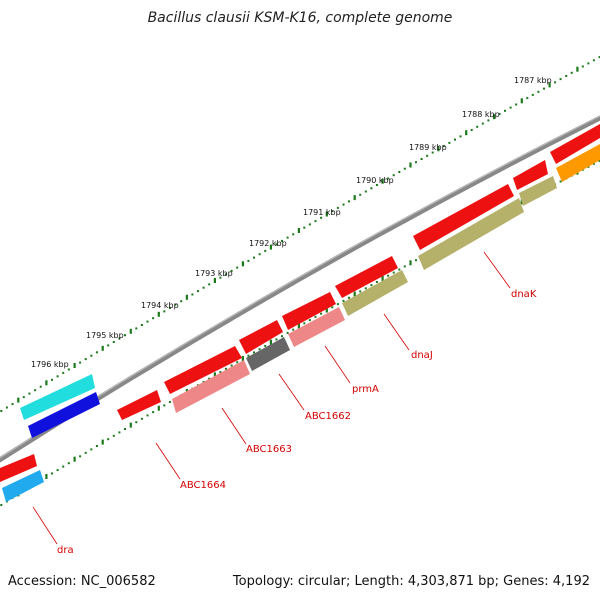 The width and height of the screenshot is (600, 600). I want to click on tick-label: 1790 kbp, so click(375, 180).